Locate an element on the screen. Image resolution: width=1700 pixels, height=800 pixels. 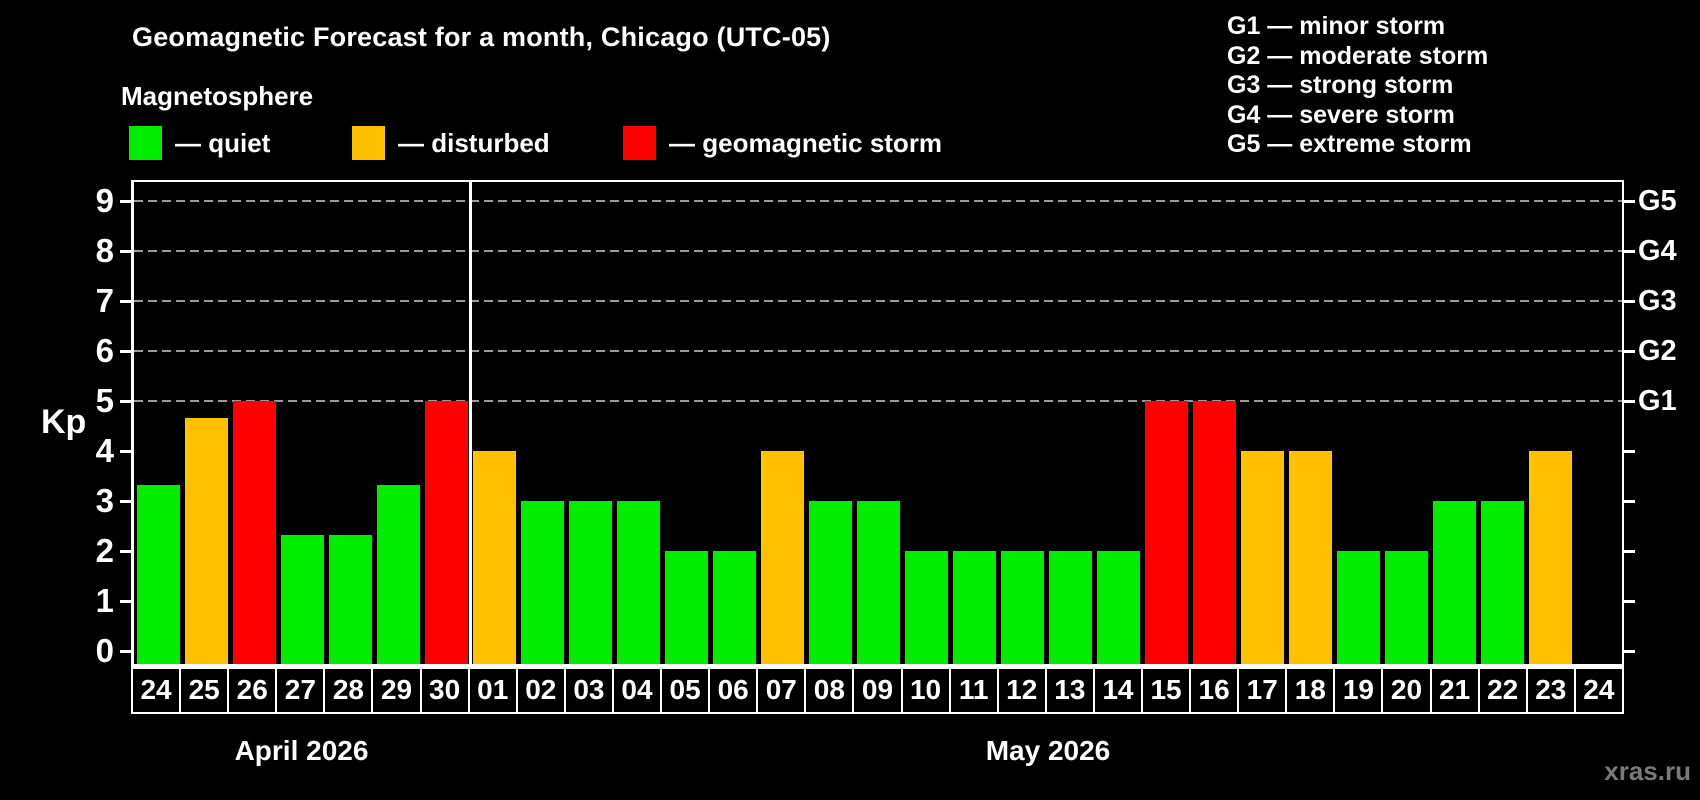
g-axis-label: G2 is located at coordinates (1657, 351).